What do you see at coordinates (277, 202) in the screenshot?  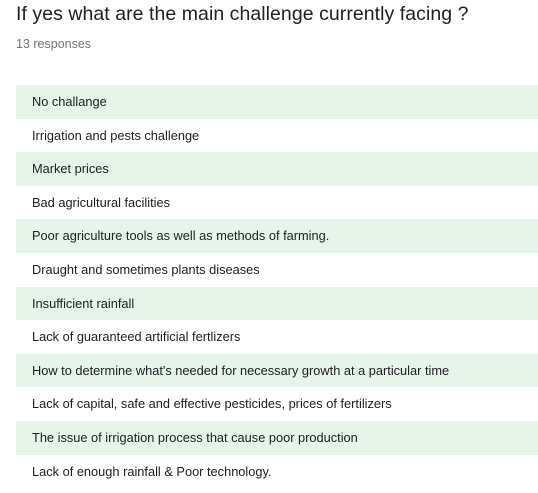 I see `list-item: Bad agricultural facilities` at bounding box center [277, 202].